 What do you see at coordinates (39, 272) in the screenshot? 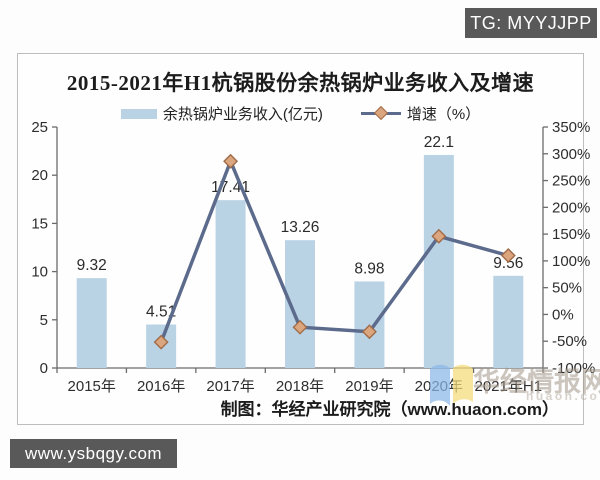
I see `svg-text: 10` at bounding box center [39, 272].